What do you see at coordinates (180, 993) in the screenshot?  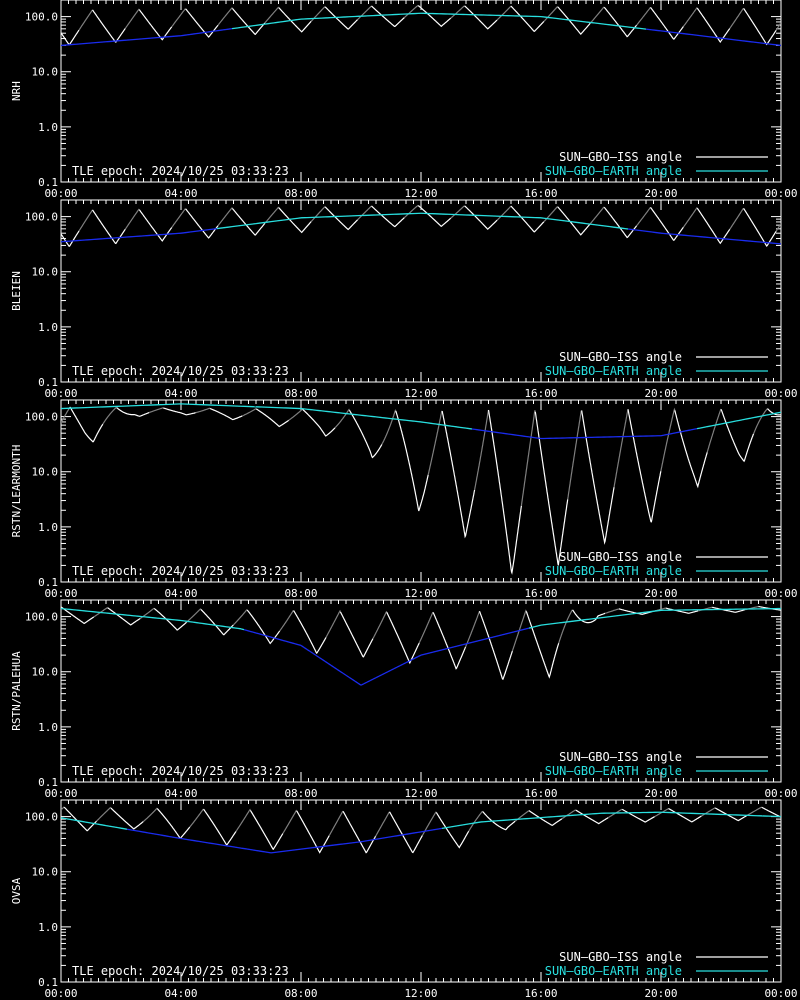 I see `x-tick-label: 04:00` at bounding box center [180, 993].